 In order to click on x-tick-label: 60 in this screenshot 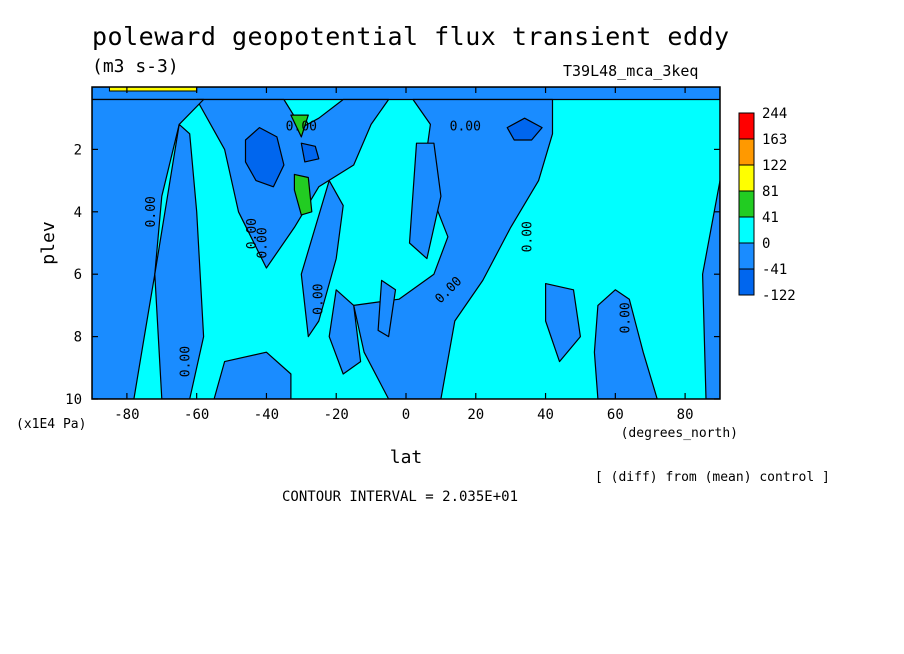, I will do `click(615, 415)`.